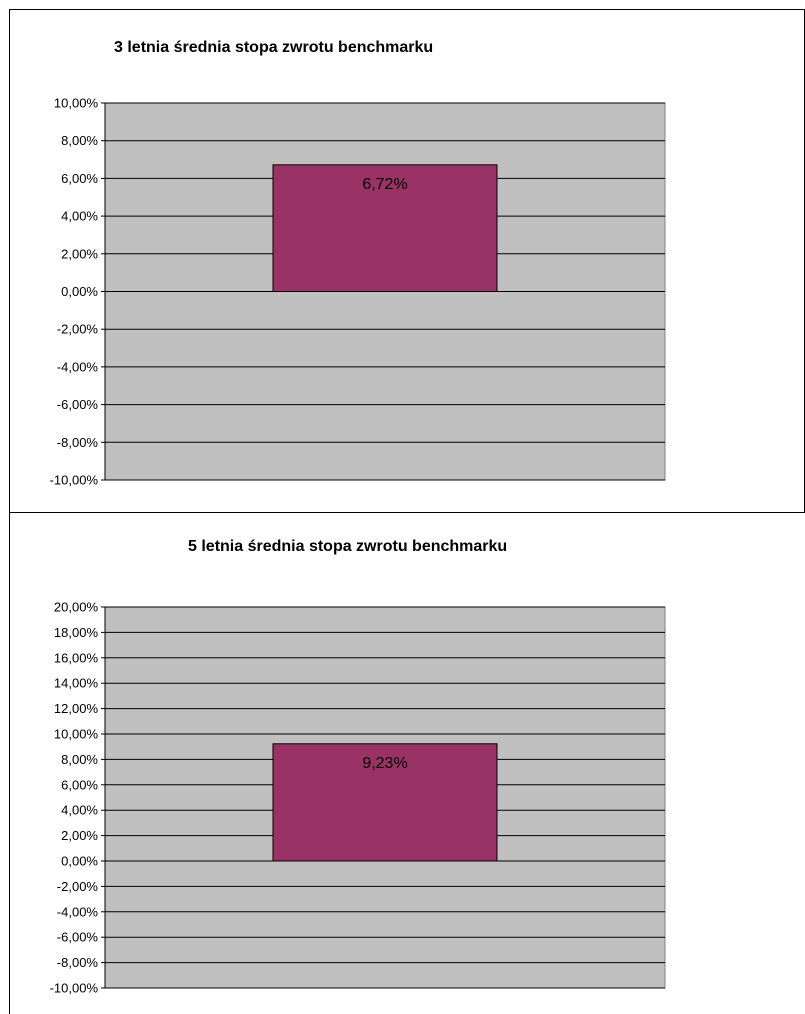  Describe the element at coordinates (76, 632) in the screenshot. I see `y-tick-label: 18,00%` at that location.